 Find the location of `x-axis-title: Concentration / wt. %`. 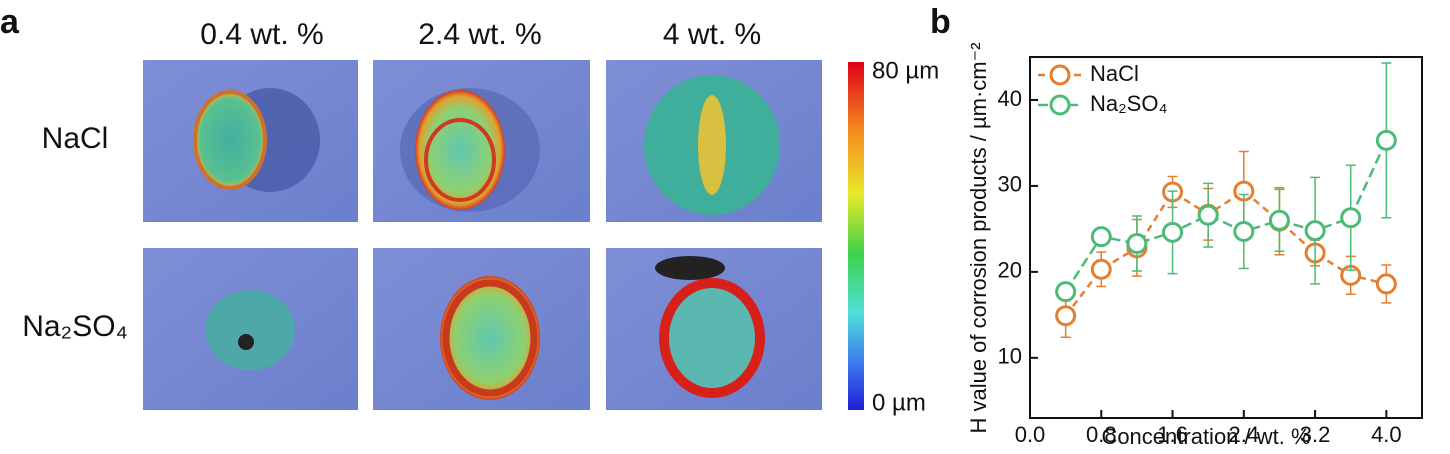

x-axis-title: Concentration / wt. % is located at coordinates (1205, 436).